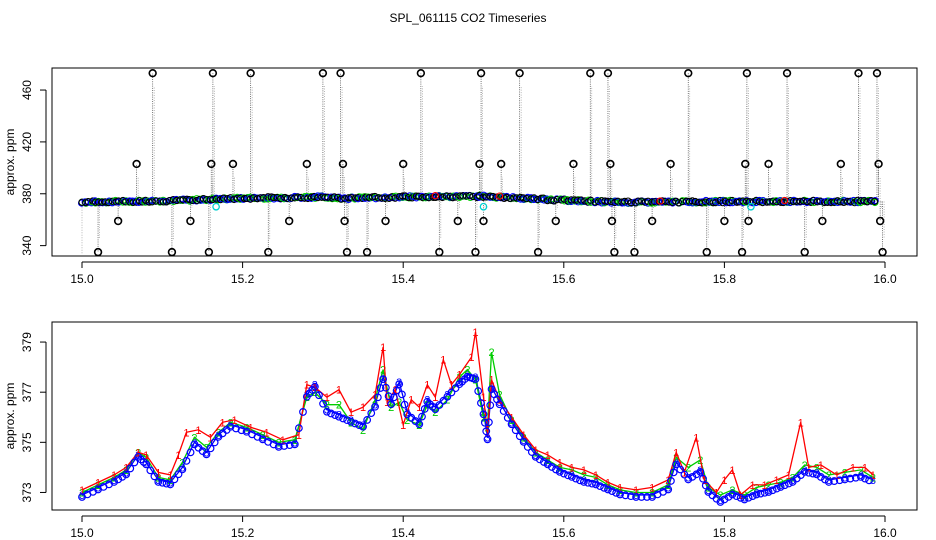 The height and width of the screenshot is (540, 936). I want to click on x-tick-label: 15.8, so click(725, 279).